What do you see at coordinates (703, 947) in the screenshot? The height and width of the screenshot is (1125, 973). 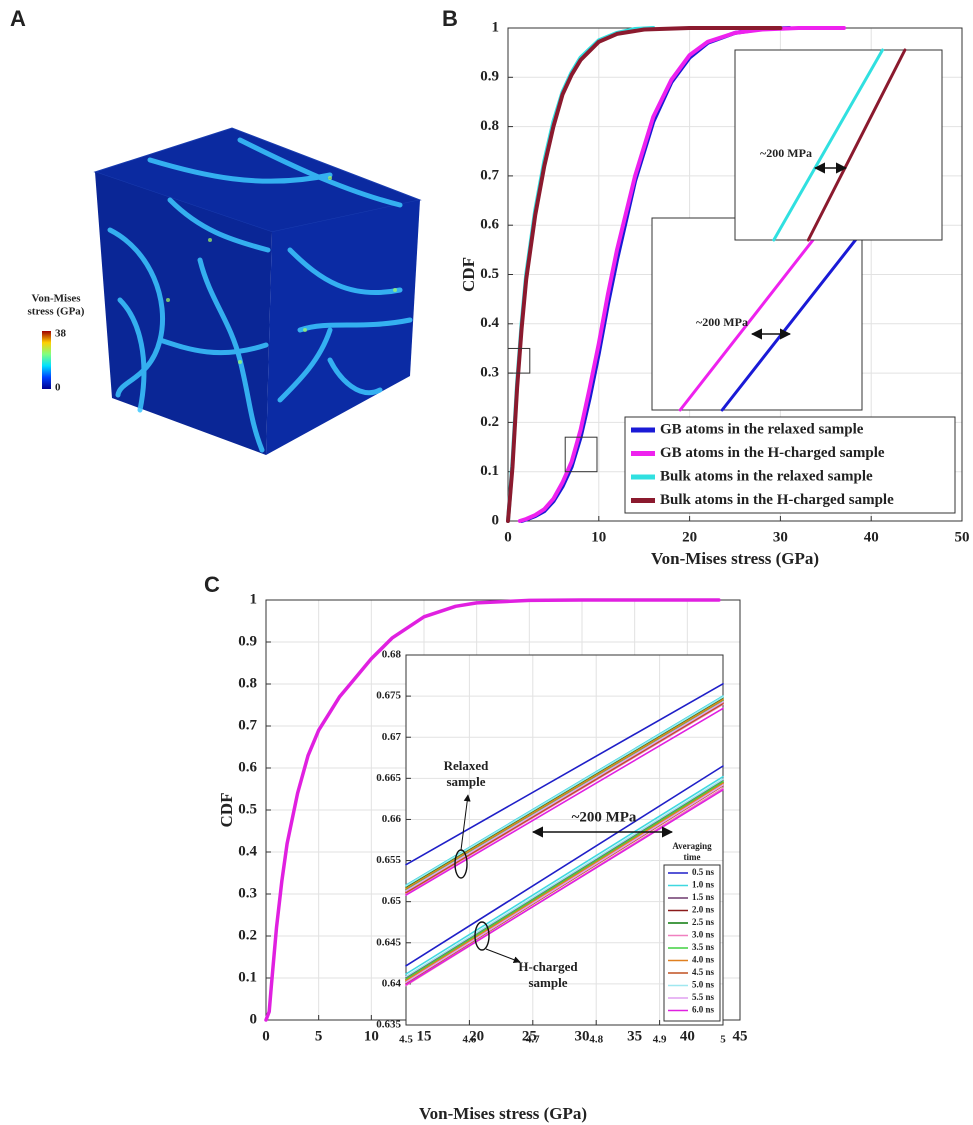 I see `legend-label: 3.5 ns` at bounding box center [703, 947].